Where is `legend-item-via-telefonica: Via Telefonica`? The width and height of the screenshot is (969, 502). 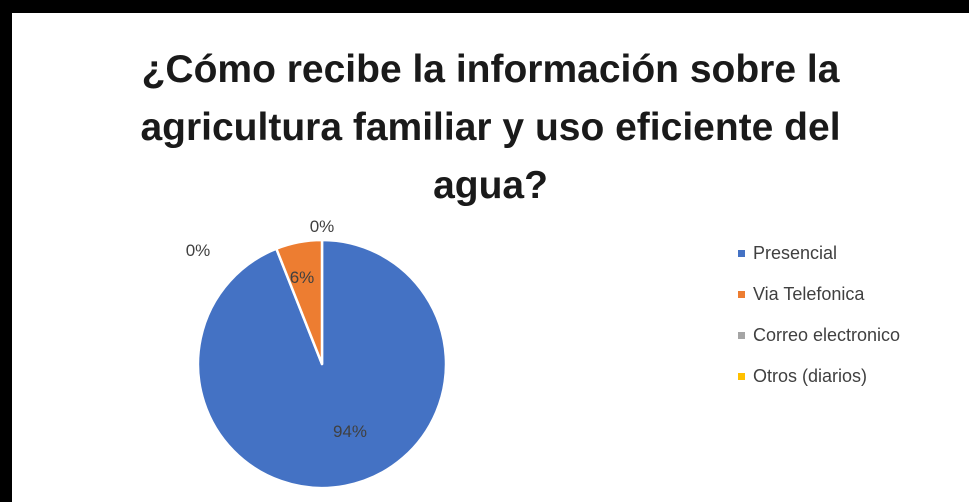 legend-item-via-telefonica: Via Telefonica is located at coordinates (819, 294).